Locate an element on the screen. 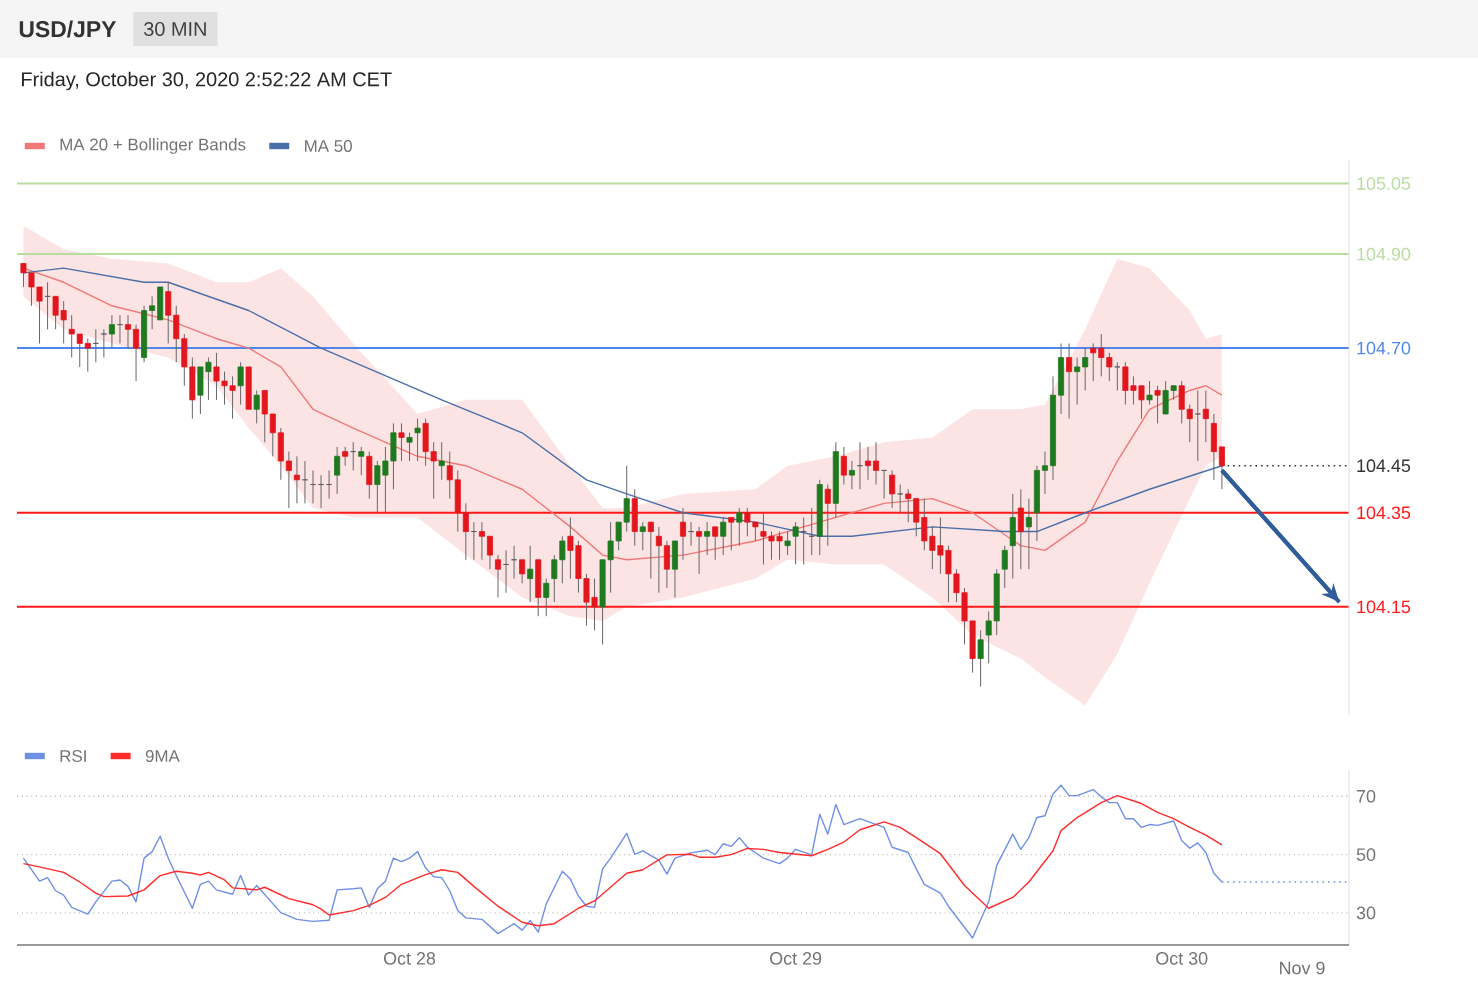  legend-label: RSI is located at coordinates (73, 756).